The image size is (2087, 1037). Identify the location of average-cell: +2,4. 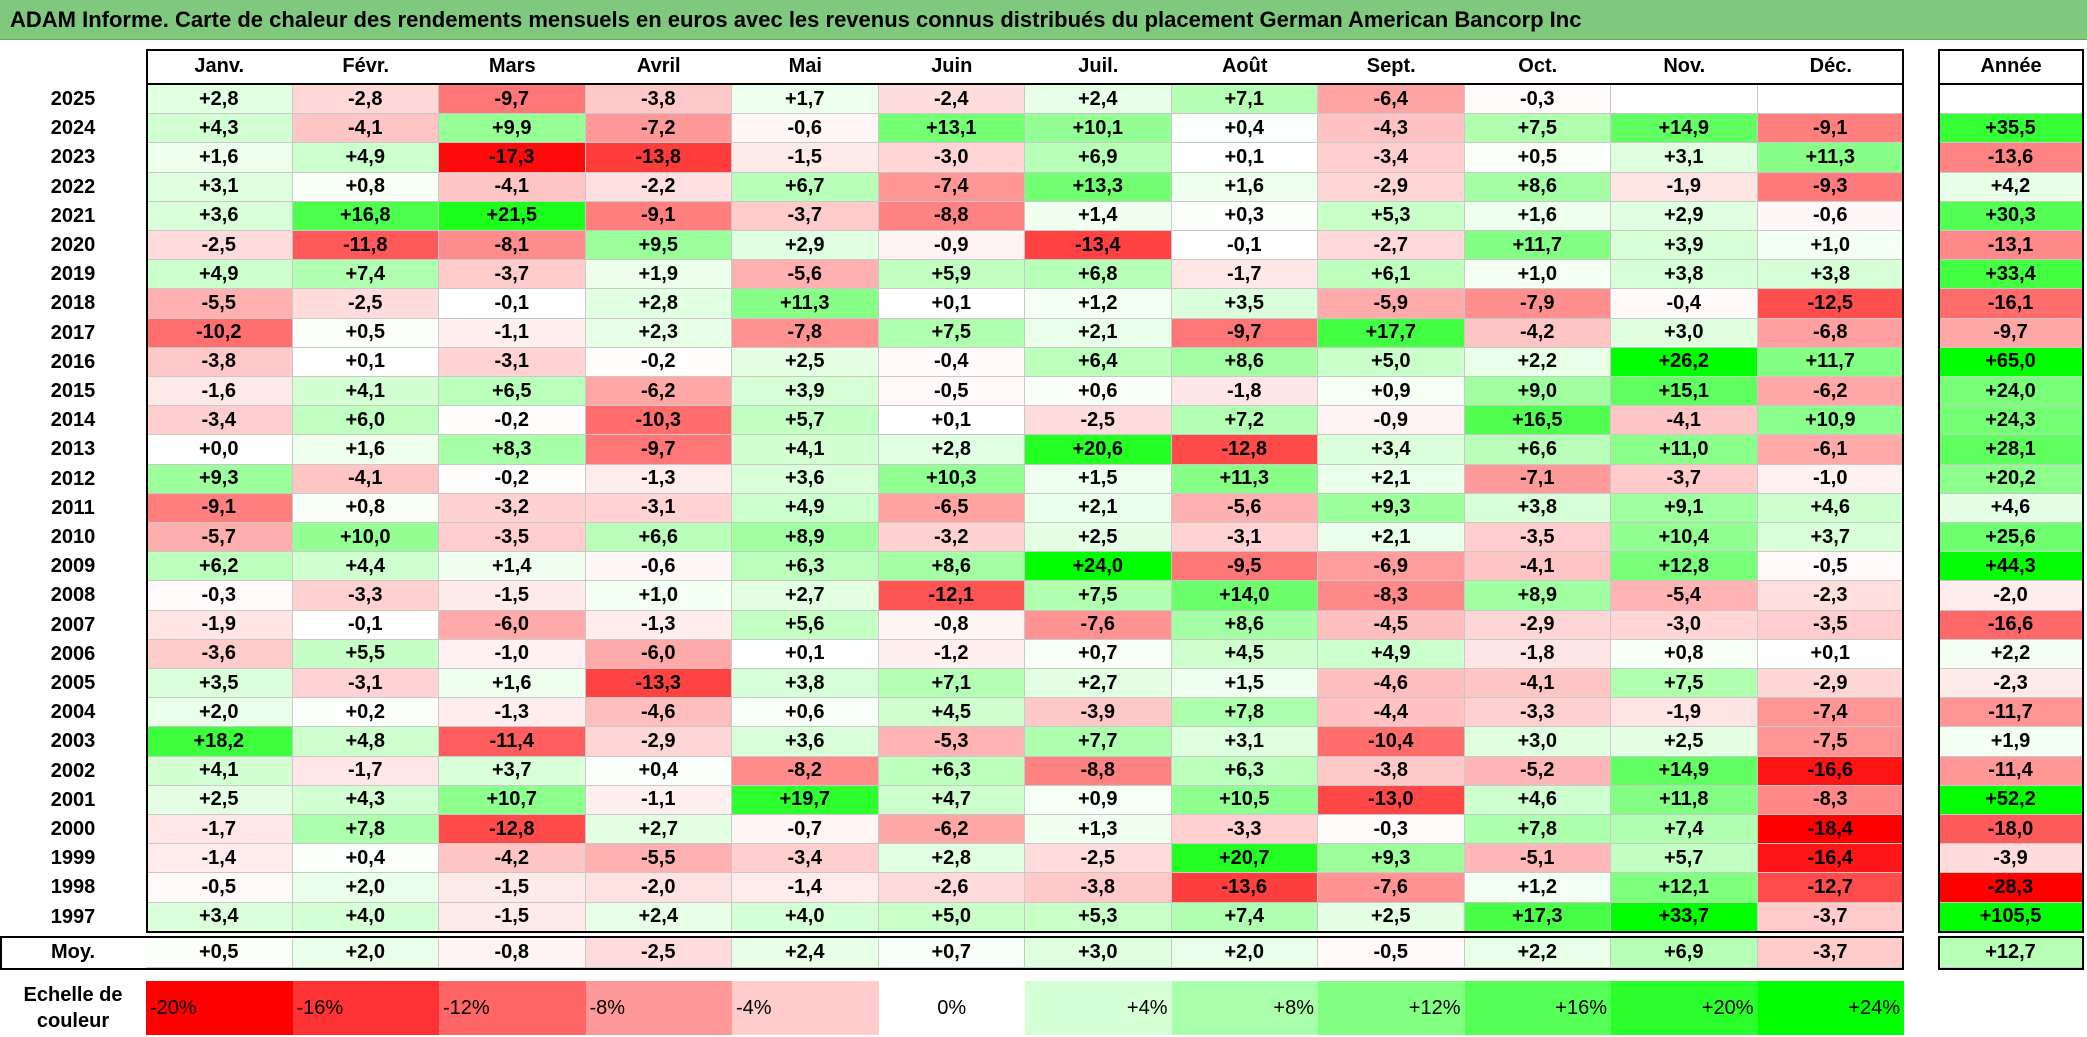
(805, 952).